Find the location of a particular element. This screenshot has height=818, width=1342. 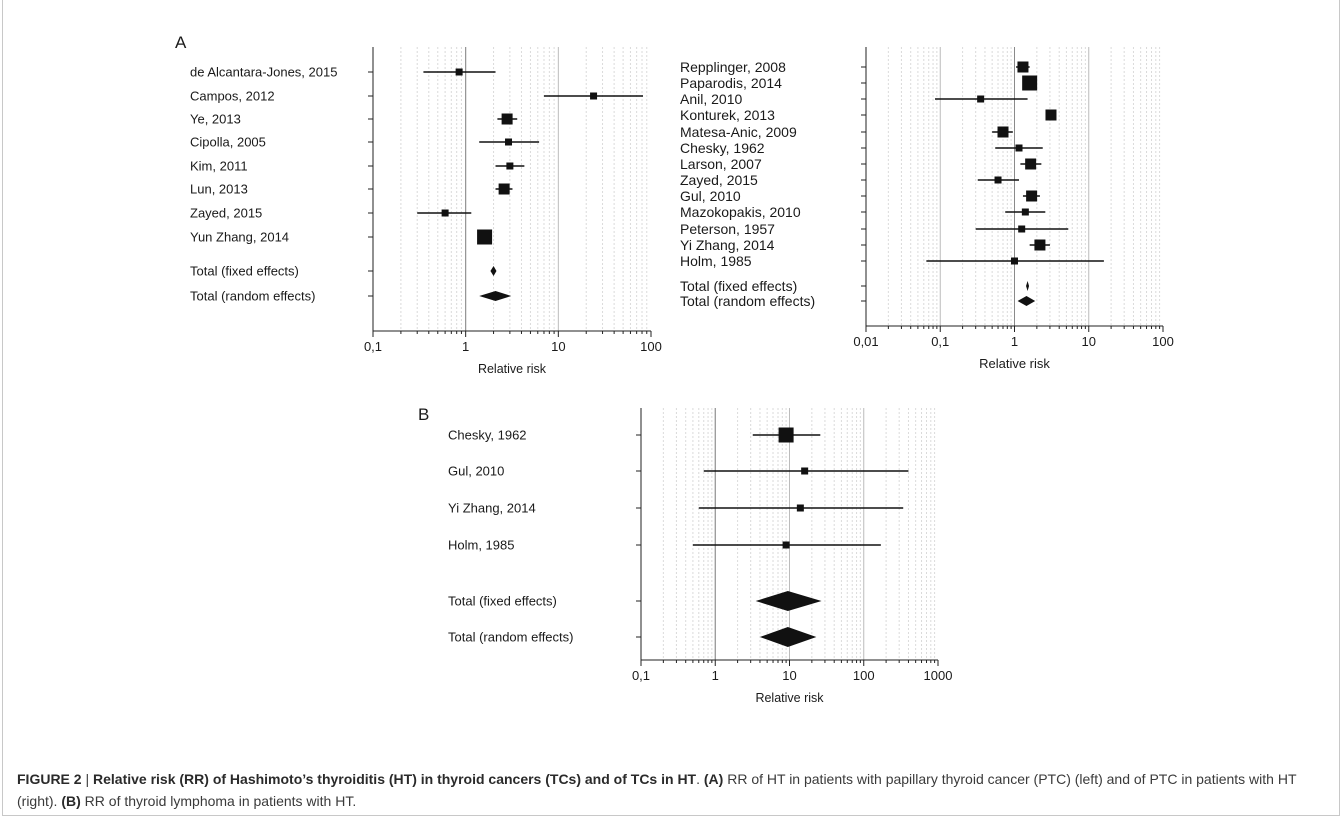

a-right-study-label: Chesky, 1962 is located at coordinates (722, 148).